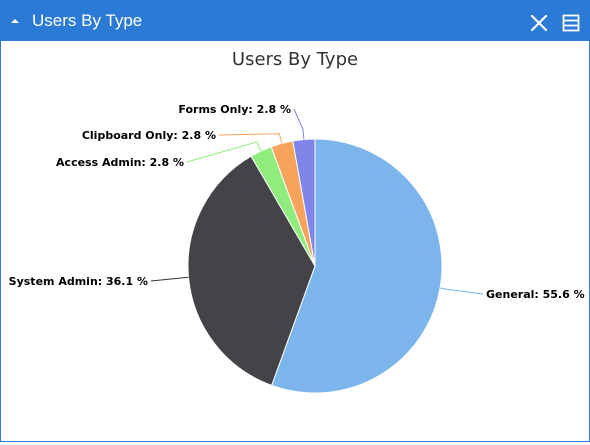  What do you see at coordinates (250, 138) in the screenshot?
I see `connector-line-clipboard-only` at bounding box center [250, 138].